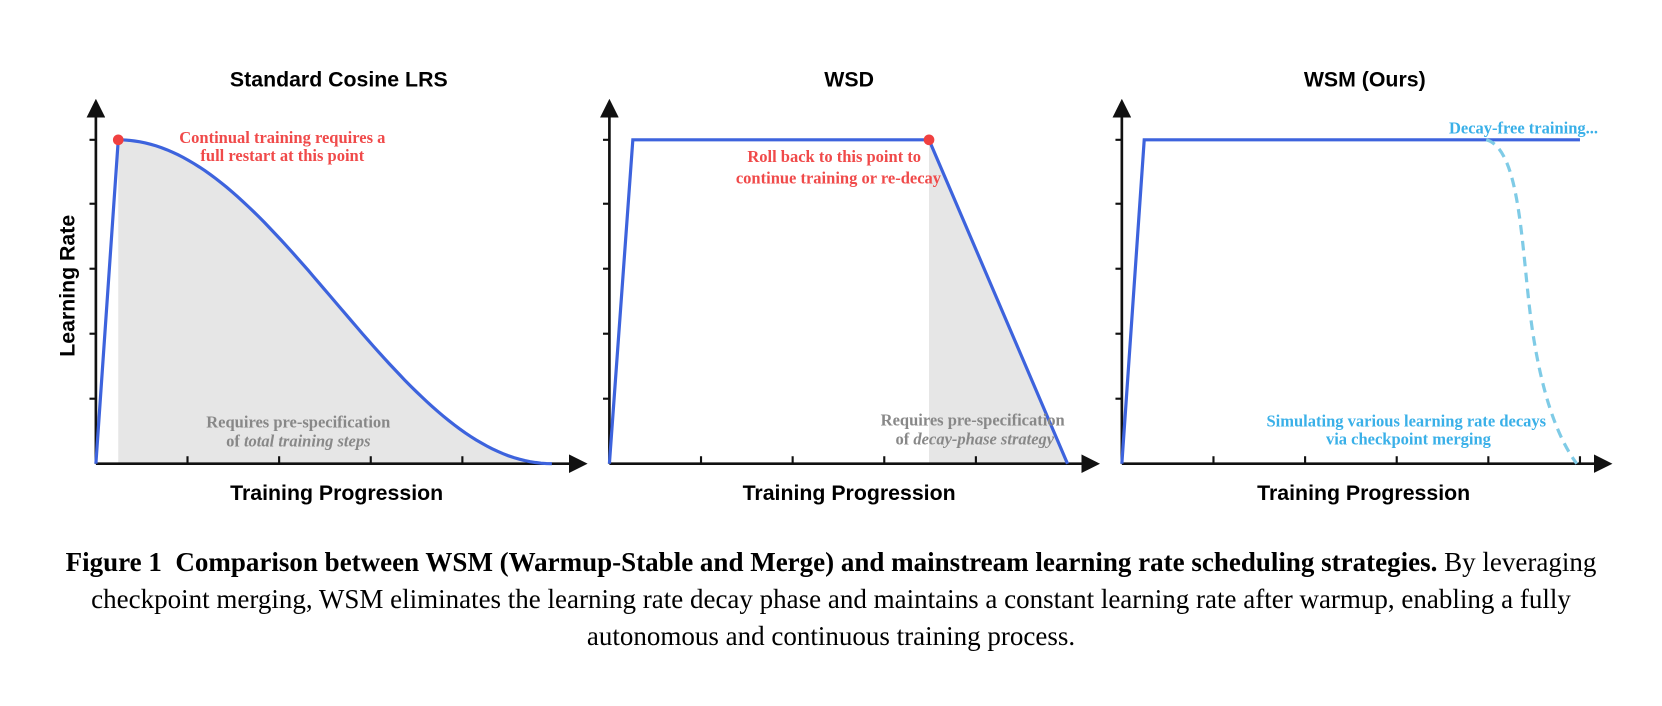 The image size is (1662, 706). Describe the element at coordinates (1407, 420) in the screenshot. I see `annotation: Simulating various learning rate decays` at that location.